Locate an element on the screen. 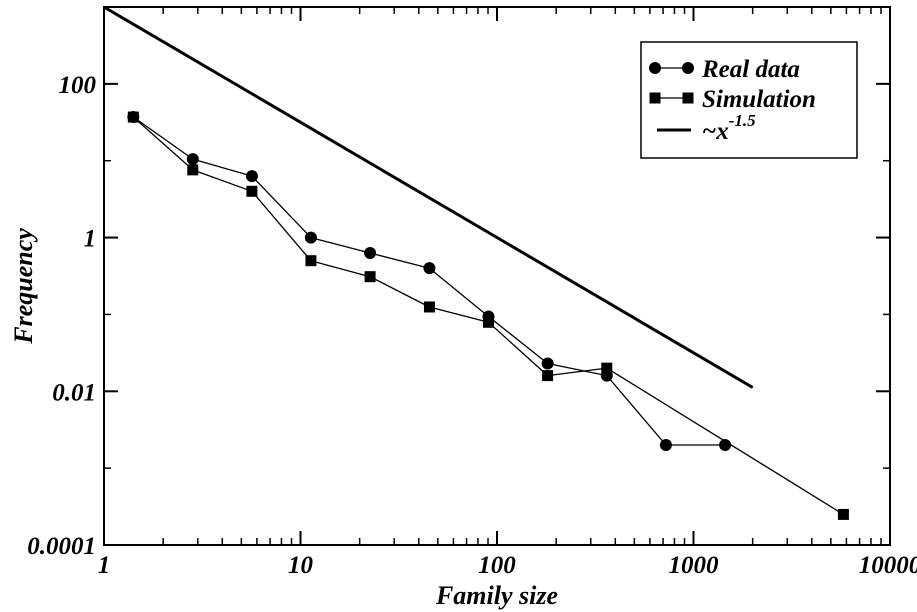  legend-entry-1: Simulation is located at coordinates (732, 99).